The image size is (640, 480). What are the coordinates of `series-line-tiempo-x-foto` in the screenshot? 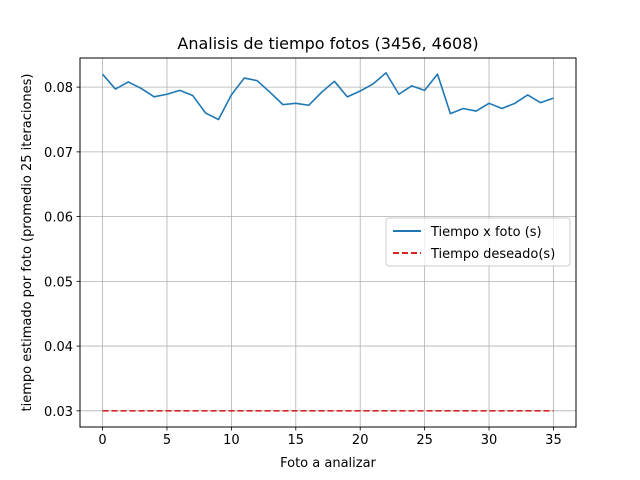 It's located at (327, 96).